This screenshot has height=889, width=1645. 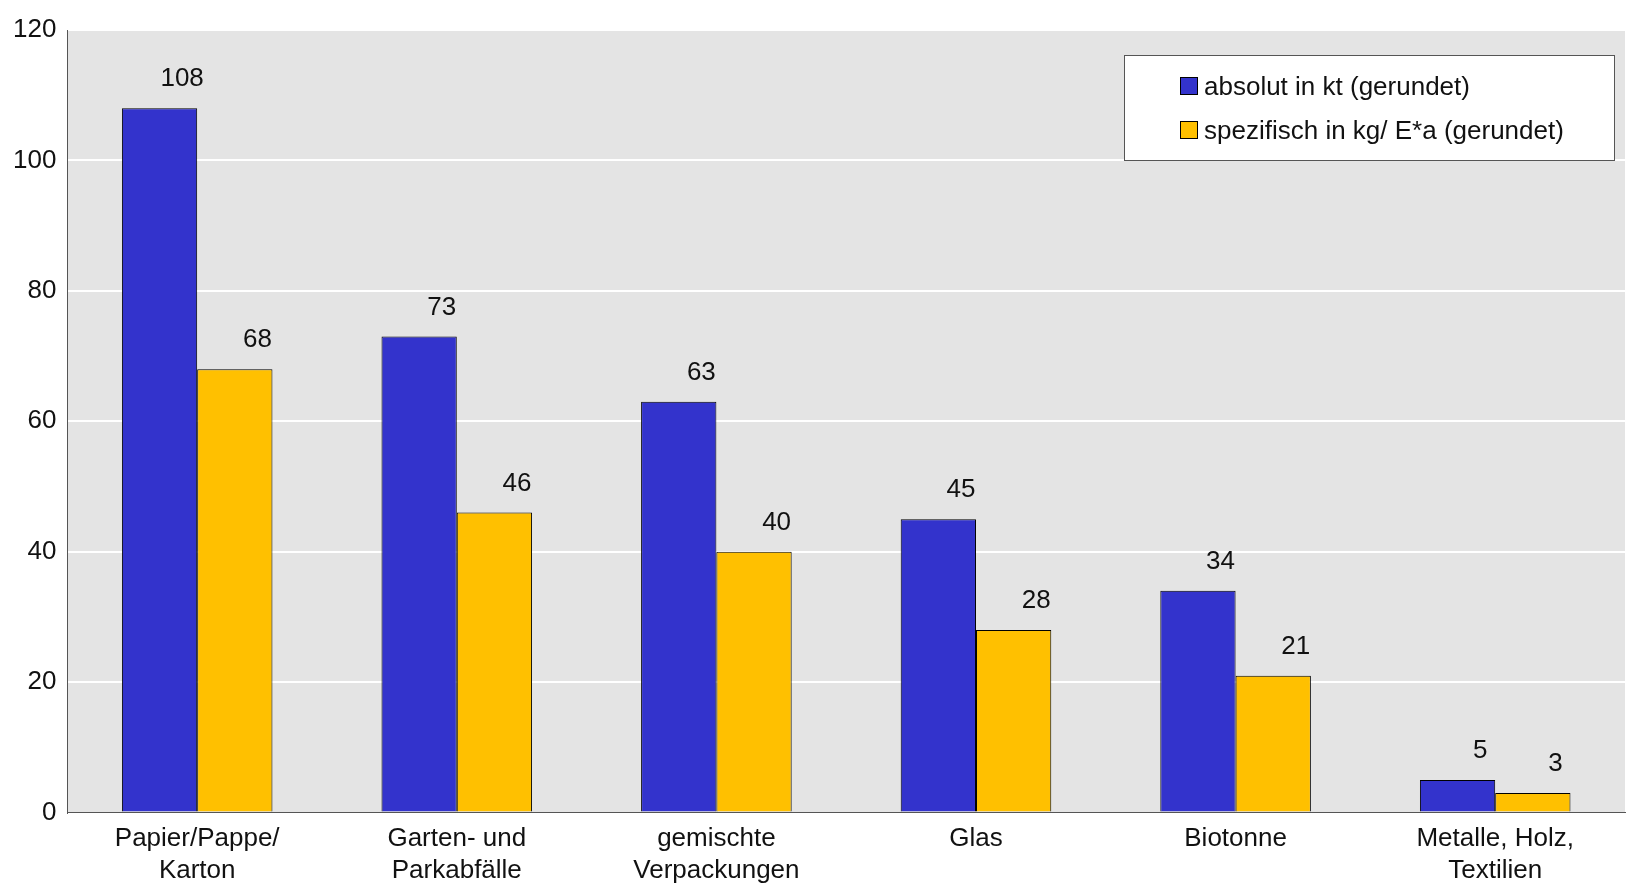 What do you see at coordinates (49, 810) in the screenshot?
I see `y-tick-label: 0` at bounding box center [49, 810].